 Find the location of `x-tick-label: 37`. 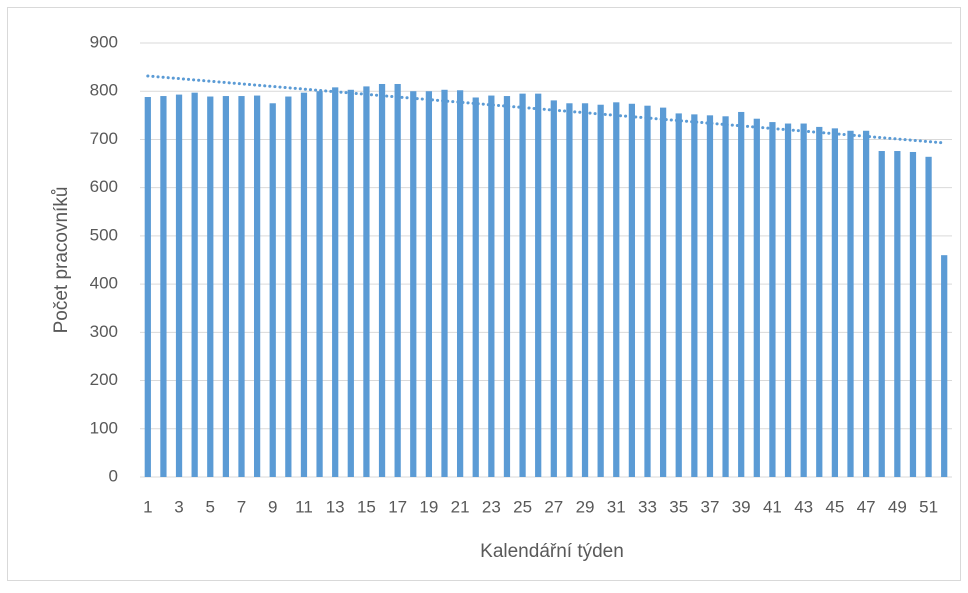

x-tick-label: 37 is located at coordinates (710, 506).